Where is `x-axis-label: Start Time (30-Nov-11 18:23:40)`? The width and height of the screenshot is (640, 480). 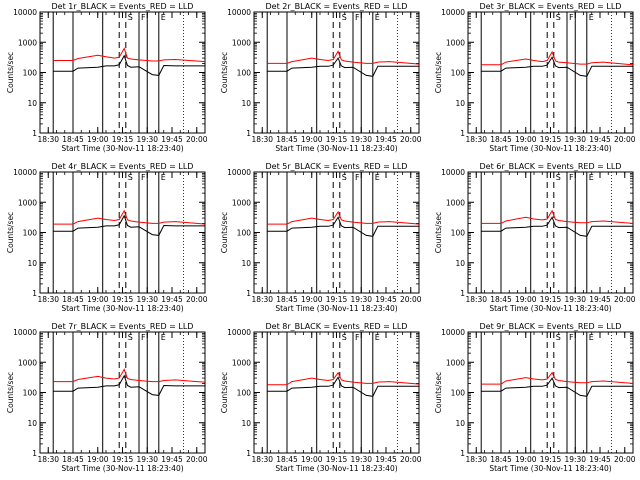
x-axis-label: Start Time (30-Nov-11 18:23:40) is located at coordinates (122, 148).